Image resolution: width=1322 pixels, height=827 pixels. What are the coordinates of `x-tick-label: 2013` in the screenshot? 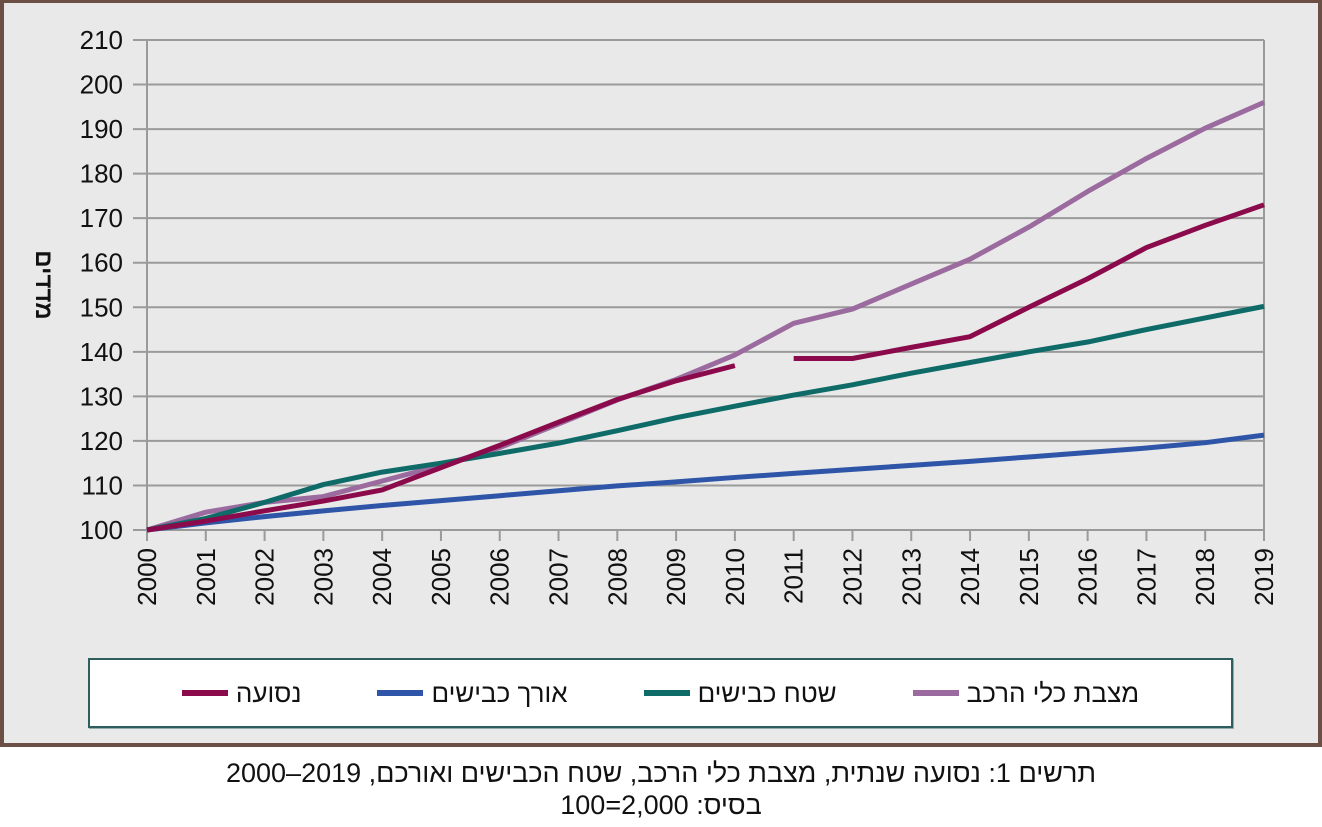 It's located at (911, 577).